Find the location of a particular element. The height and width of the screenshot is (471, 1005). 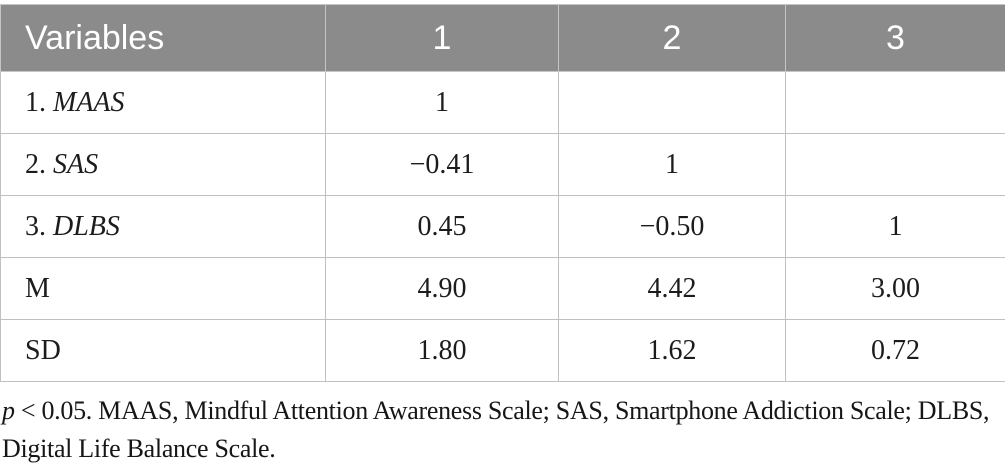

row-label-sd: SD is located at coordinates (163, 350).